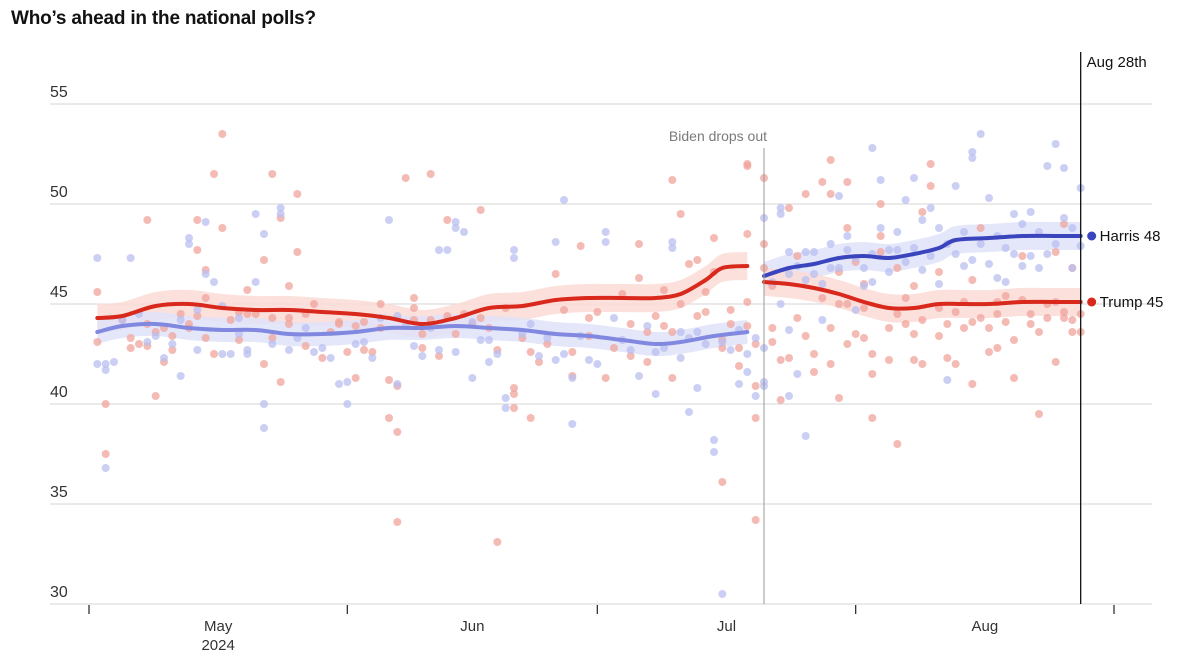 The image size is (1193, 665). I want to click on trump-average-post-line, so click(922, 295).